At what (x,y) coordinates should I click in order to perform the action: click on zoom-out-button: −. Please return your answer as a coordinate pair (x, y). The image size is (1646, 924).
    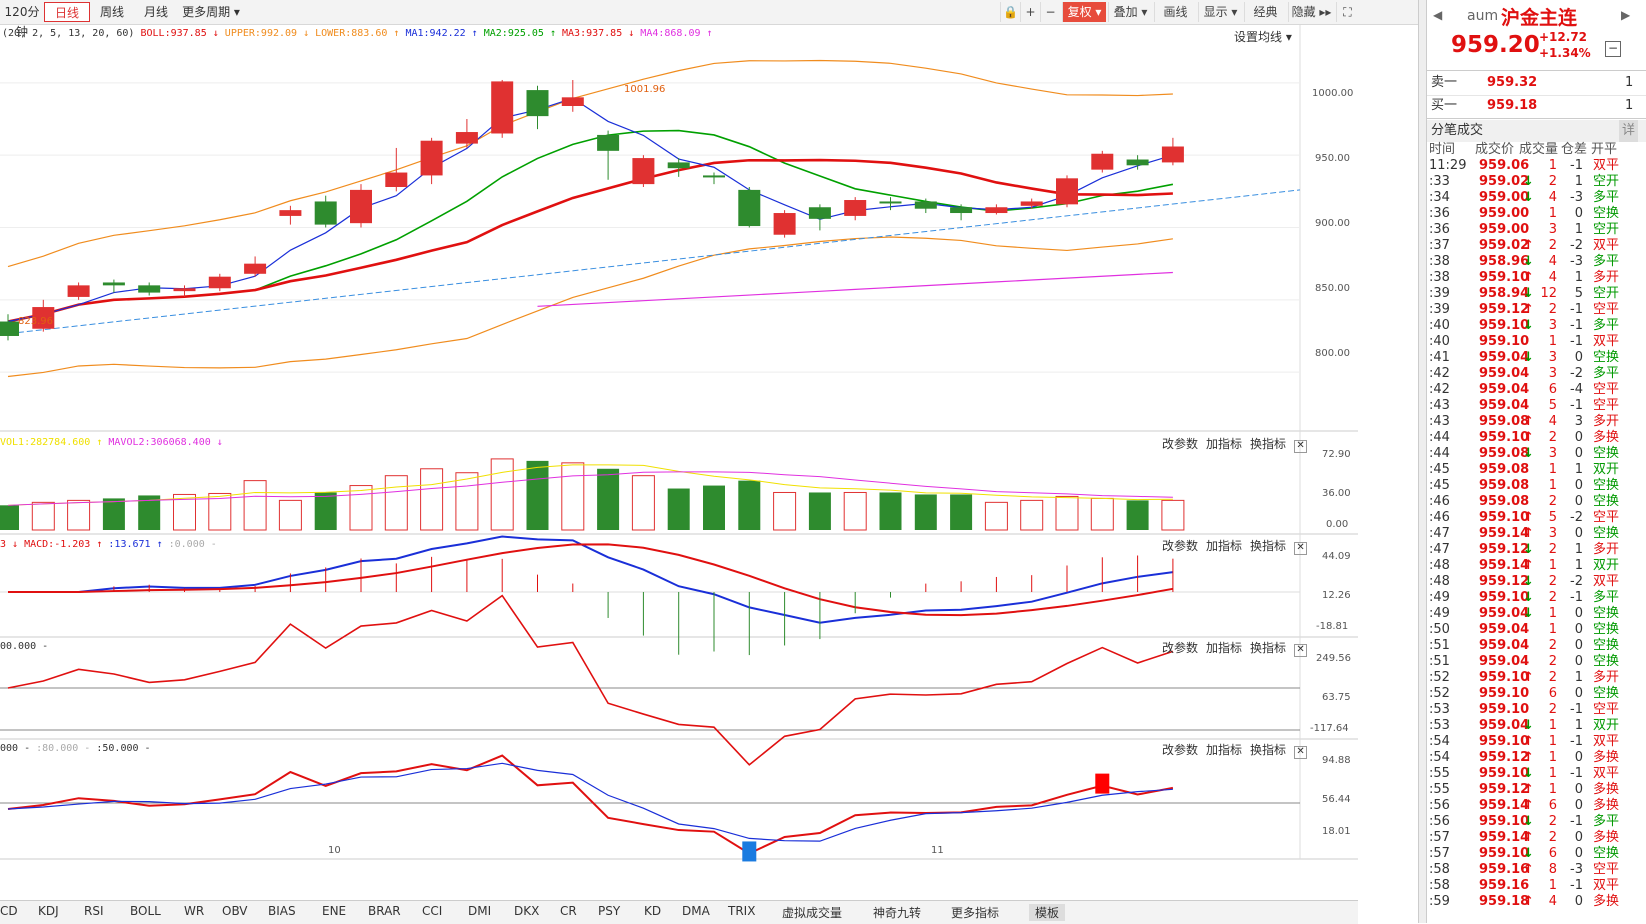
    Looking at the image, I should click on (1050, 12).